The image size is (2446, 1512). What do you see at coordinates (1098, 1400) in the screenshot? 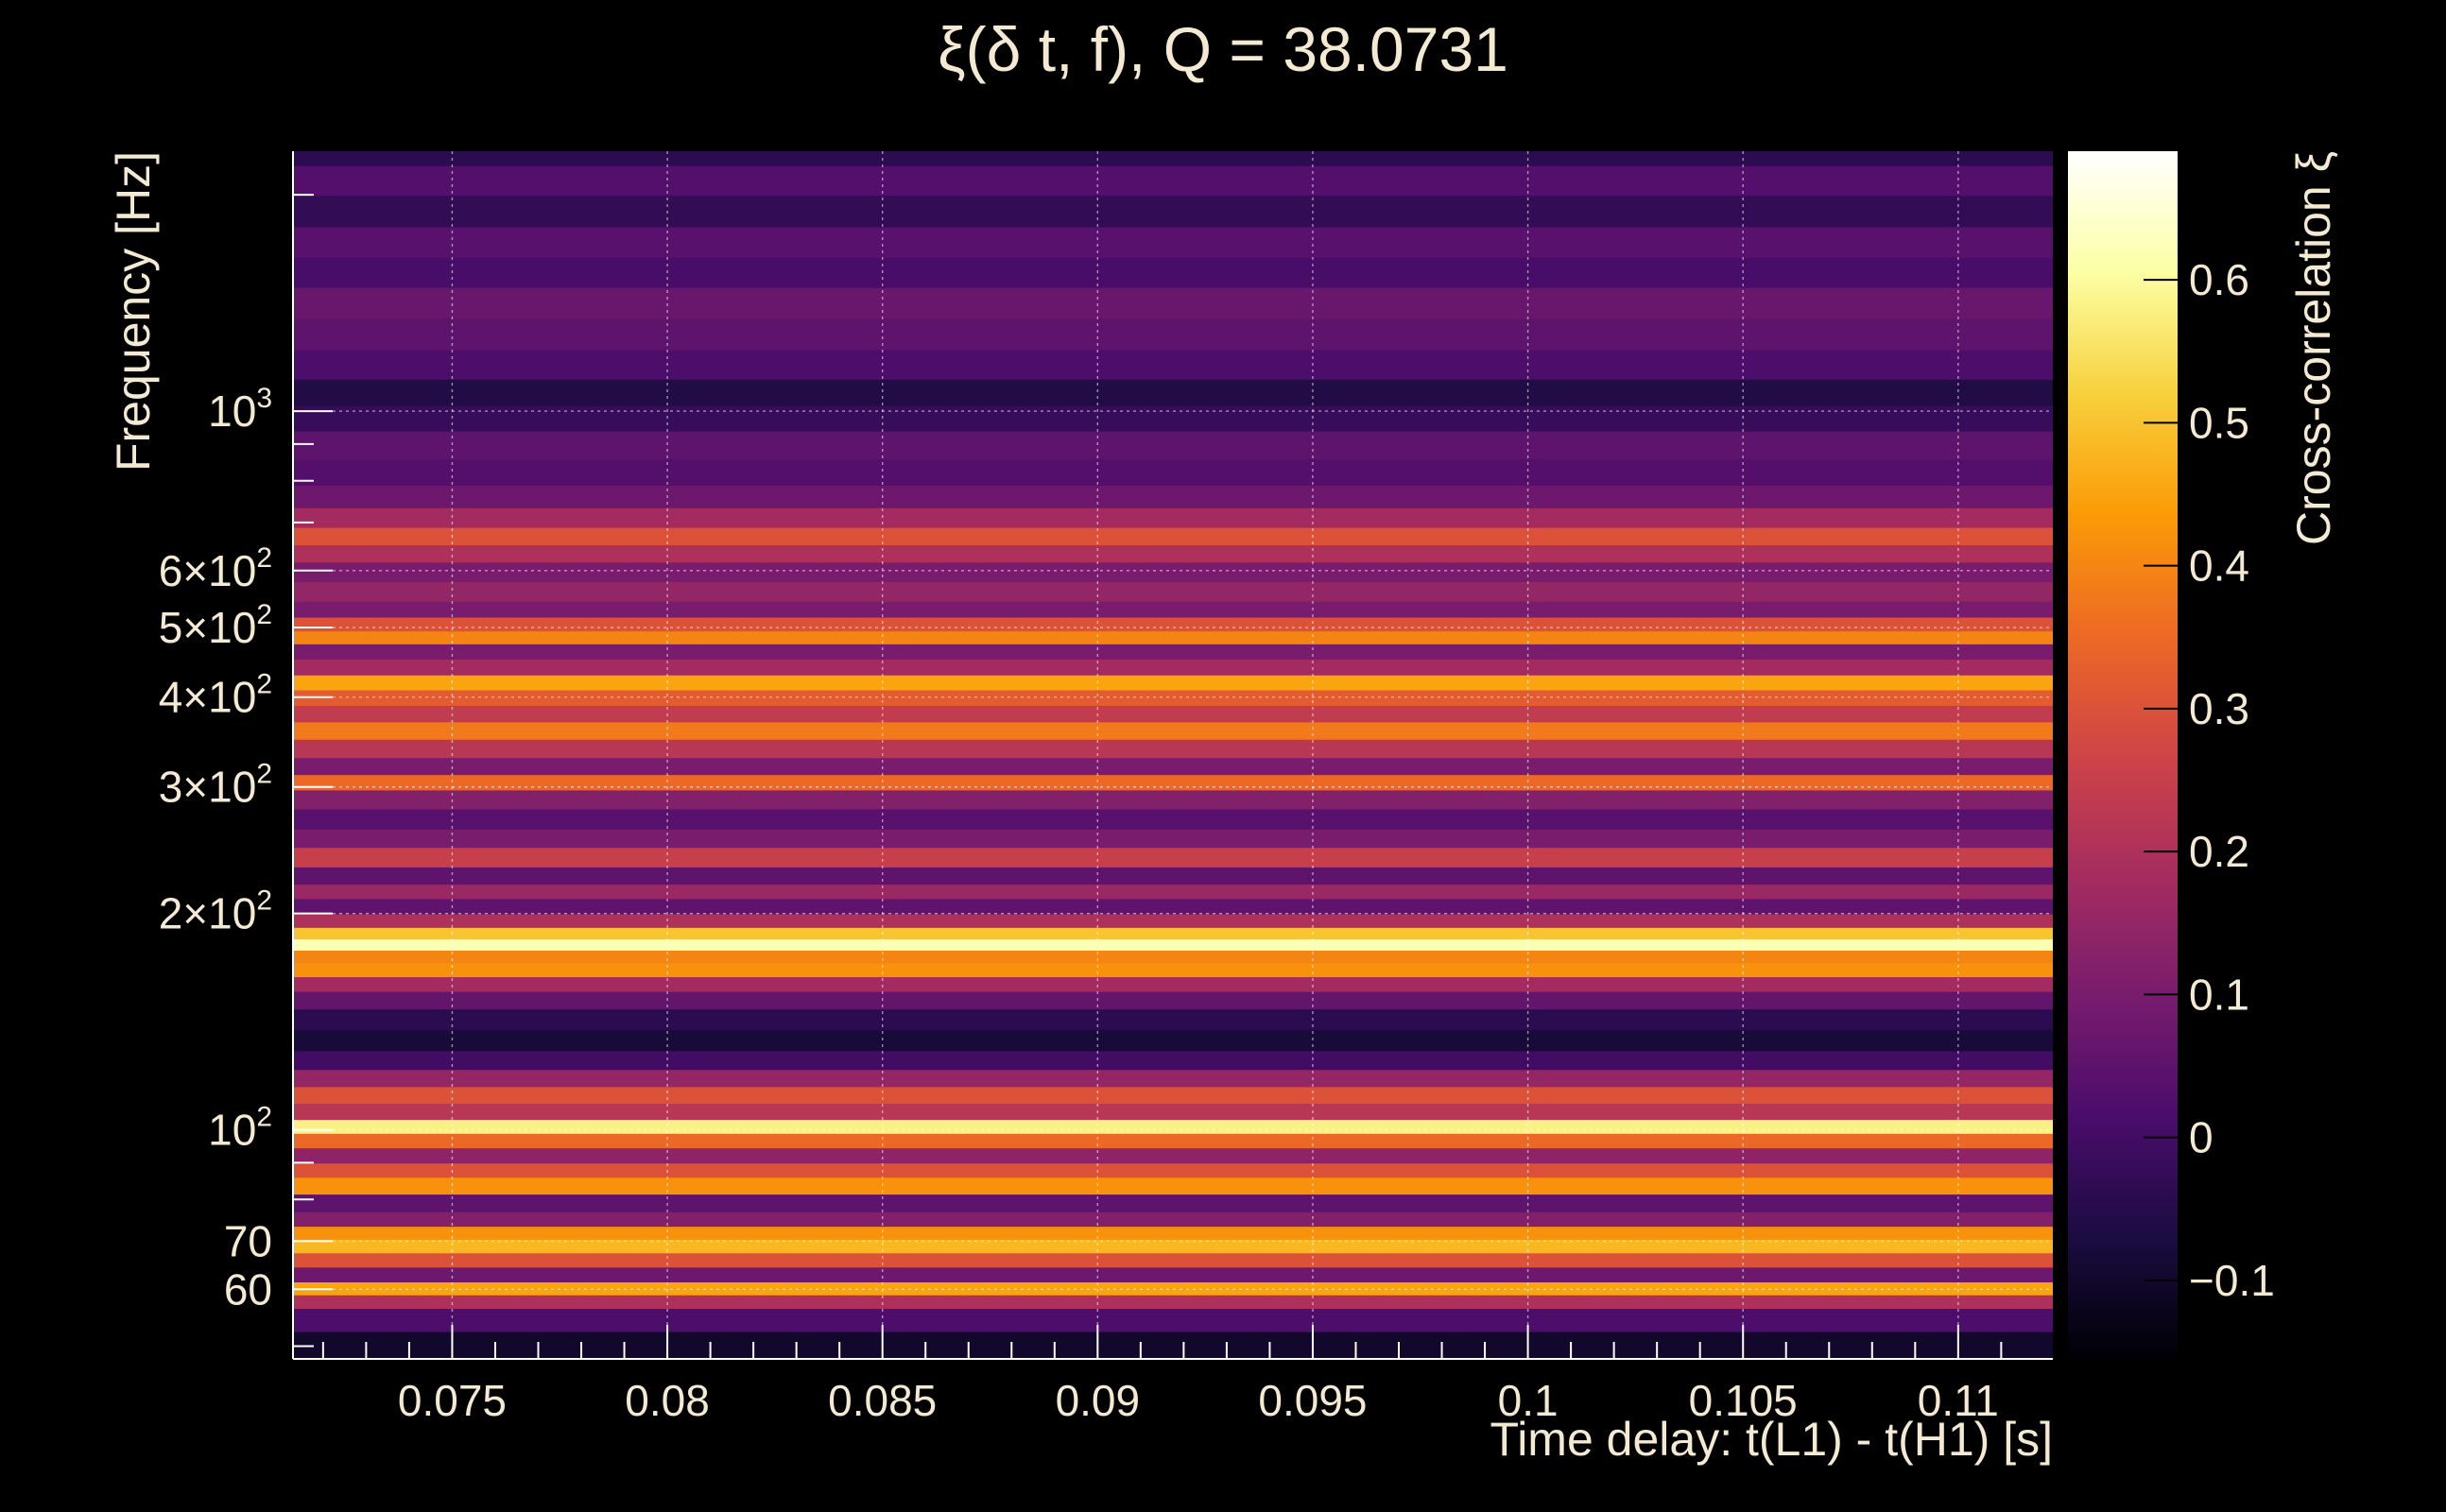
I see `x-tick-label: 0.09` at bounding box center [1098, 1400].